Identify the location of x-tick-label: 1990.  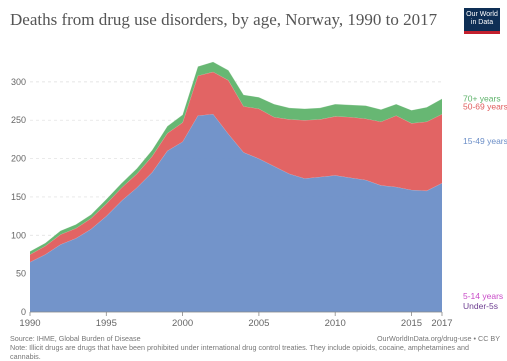
(29, 323).